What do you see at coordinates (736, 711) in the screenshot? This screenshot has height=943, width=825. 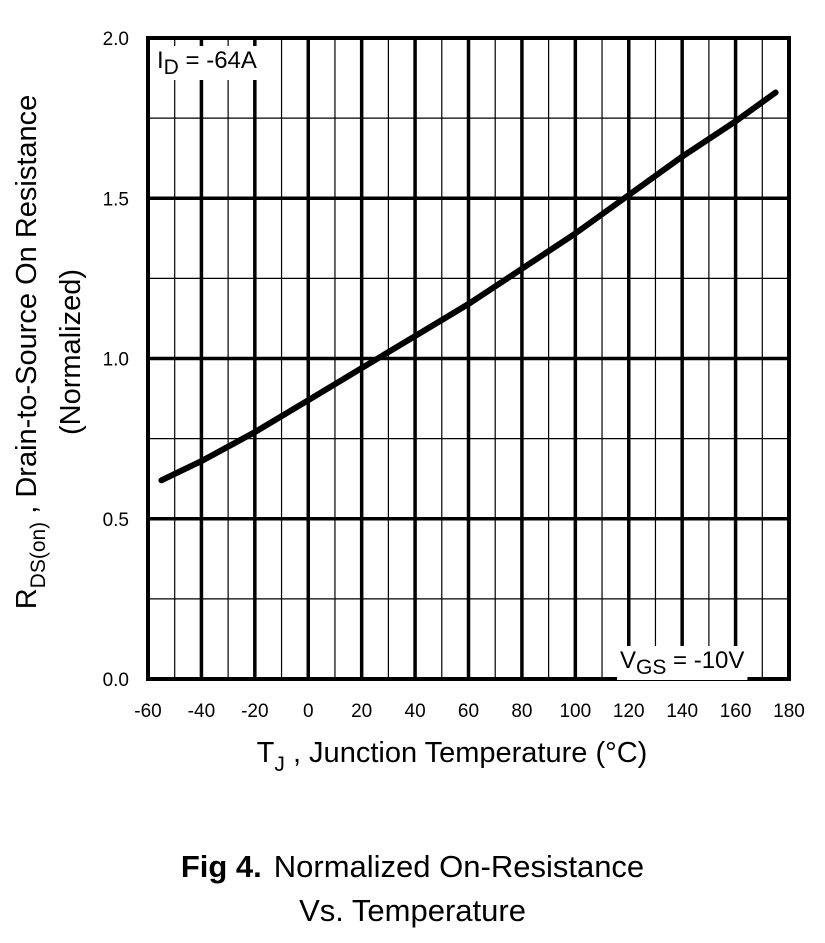 I see `x-tick-label: 160` at bounding box center [736, 711].